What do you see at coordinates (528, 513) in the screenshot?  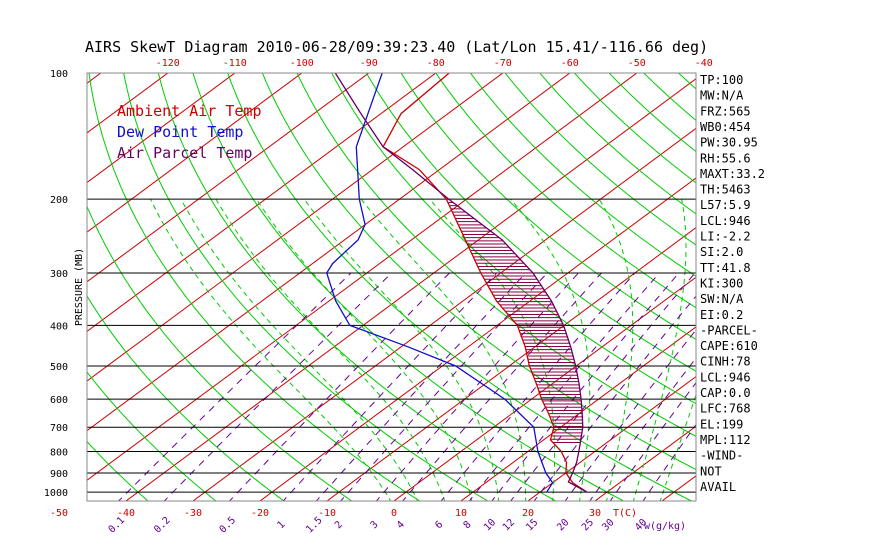 I see `bottom-temperature-tick-label: 20` at bounding box center [528, 513].